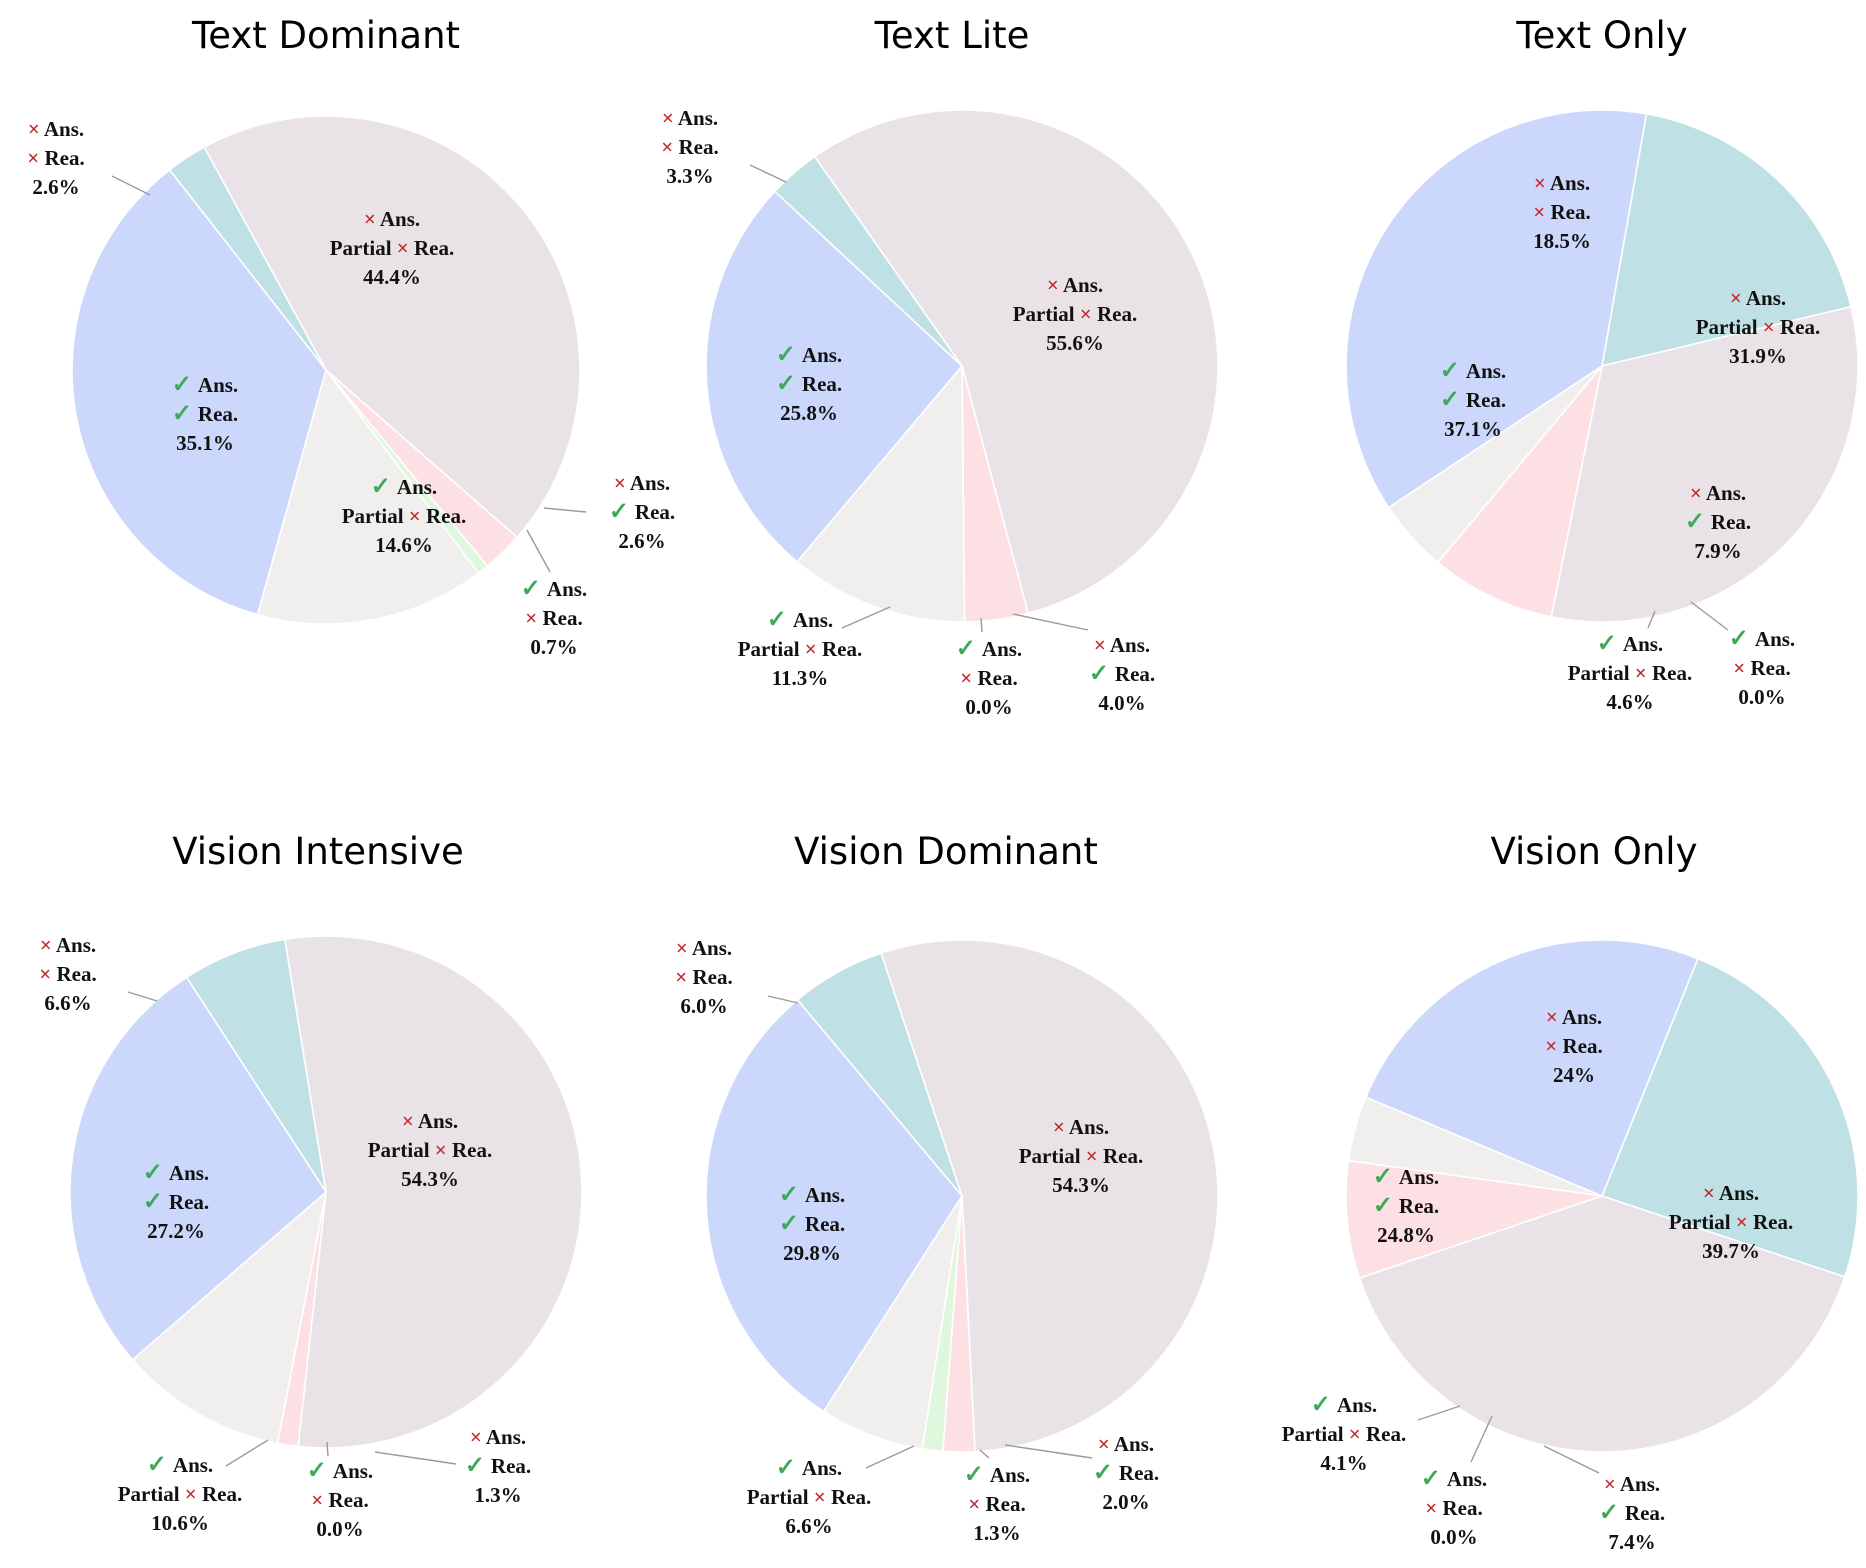 The width and height of the screenshot is (1866, 1568). What do you see at coordinates (641, 541) in the screenshot?
I see `percent-label: 2.6%` at bounding box center [641, 541].